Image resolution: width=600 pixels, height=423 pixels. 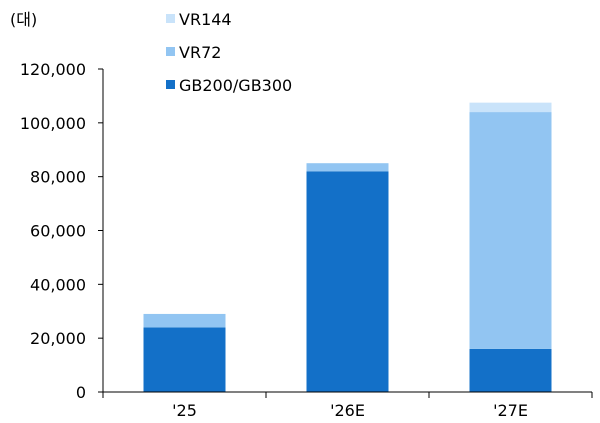 I want to click on y-tick-label: 60,000, so click(x=58, y=231).